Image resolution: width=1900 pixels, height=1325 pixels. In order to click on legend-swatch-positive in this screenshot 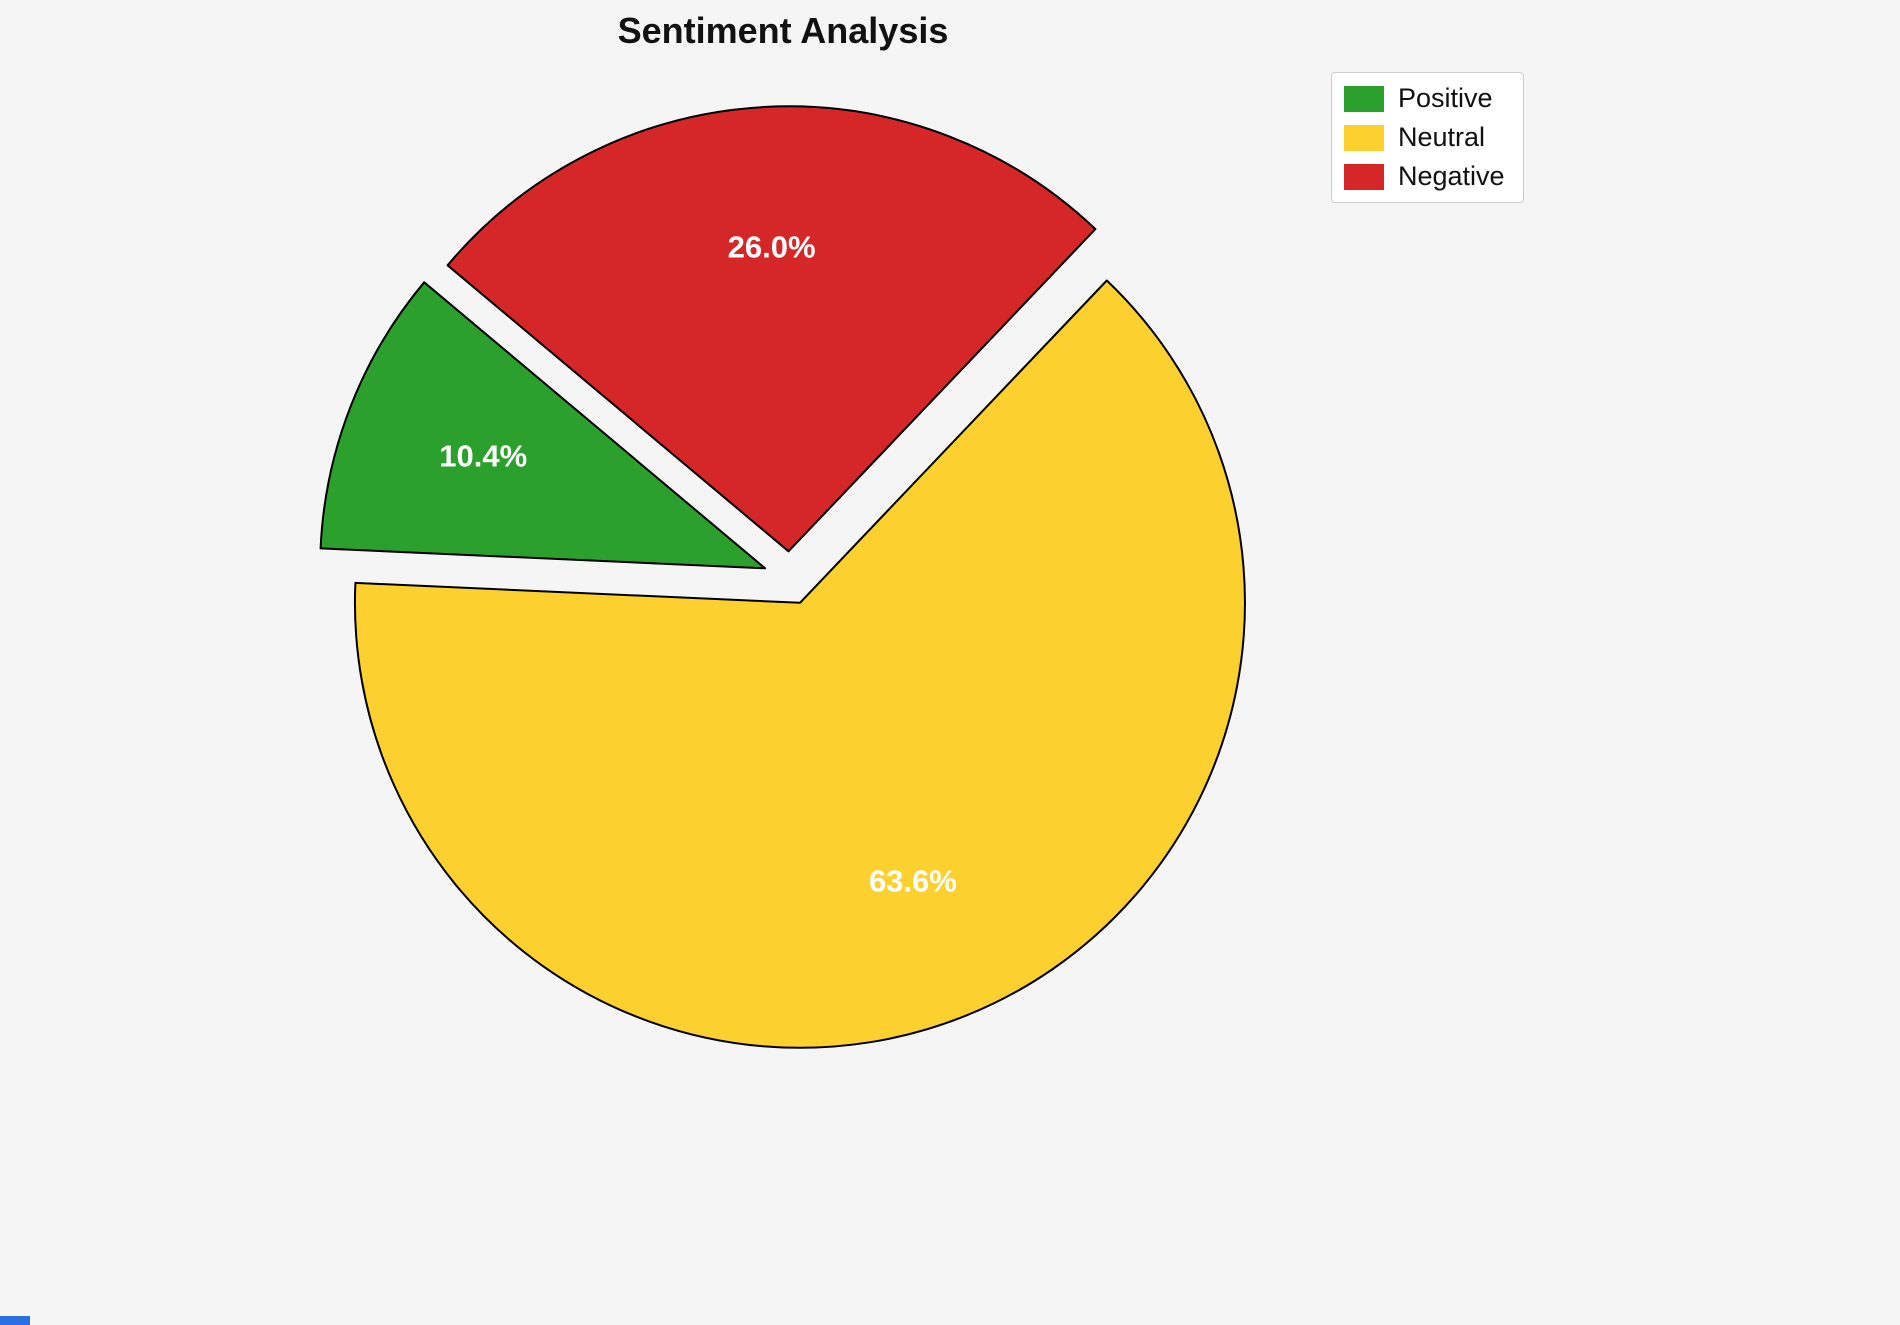, I will do `click(1364, 98)`.